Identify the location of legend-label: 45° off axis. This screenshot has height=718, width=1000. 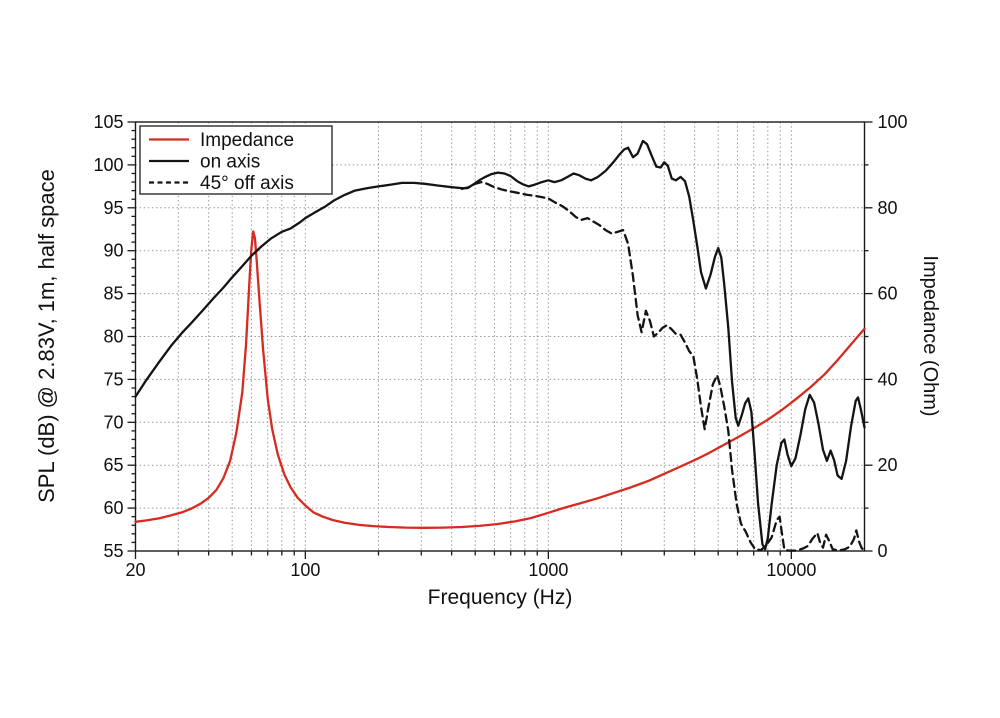
(247, 183).